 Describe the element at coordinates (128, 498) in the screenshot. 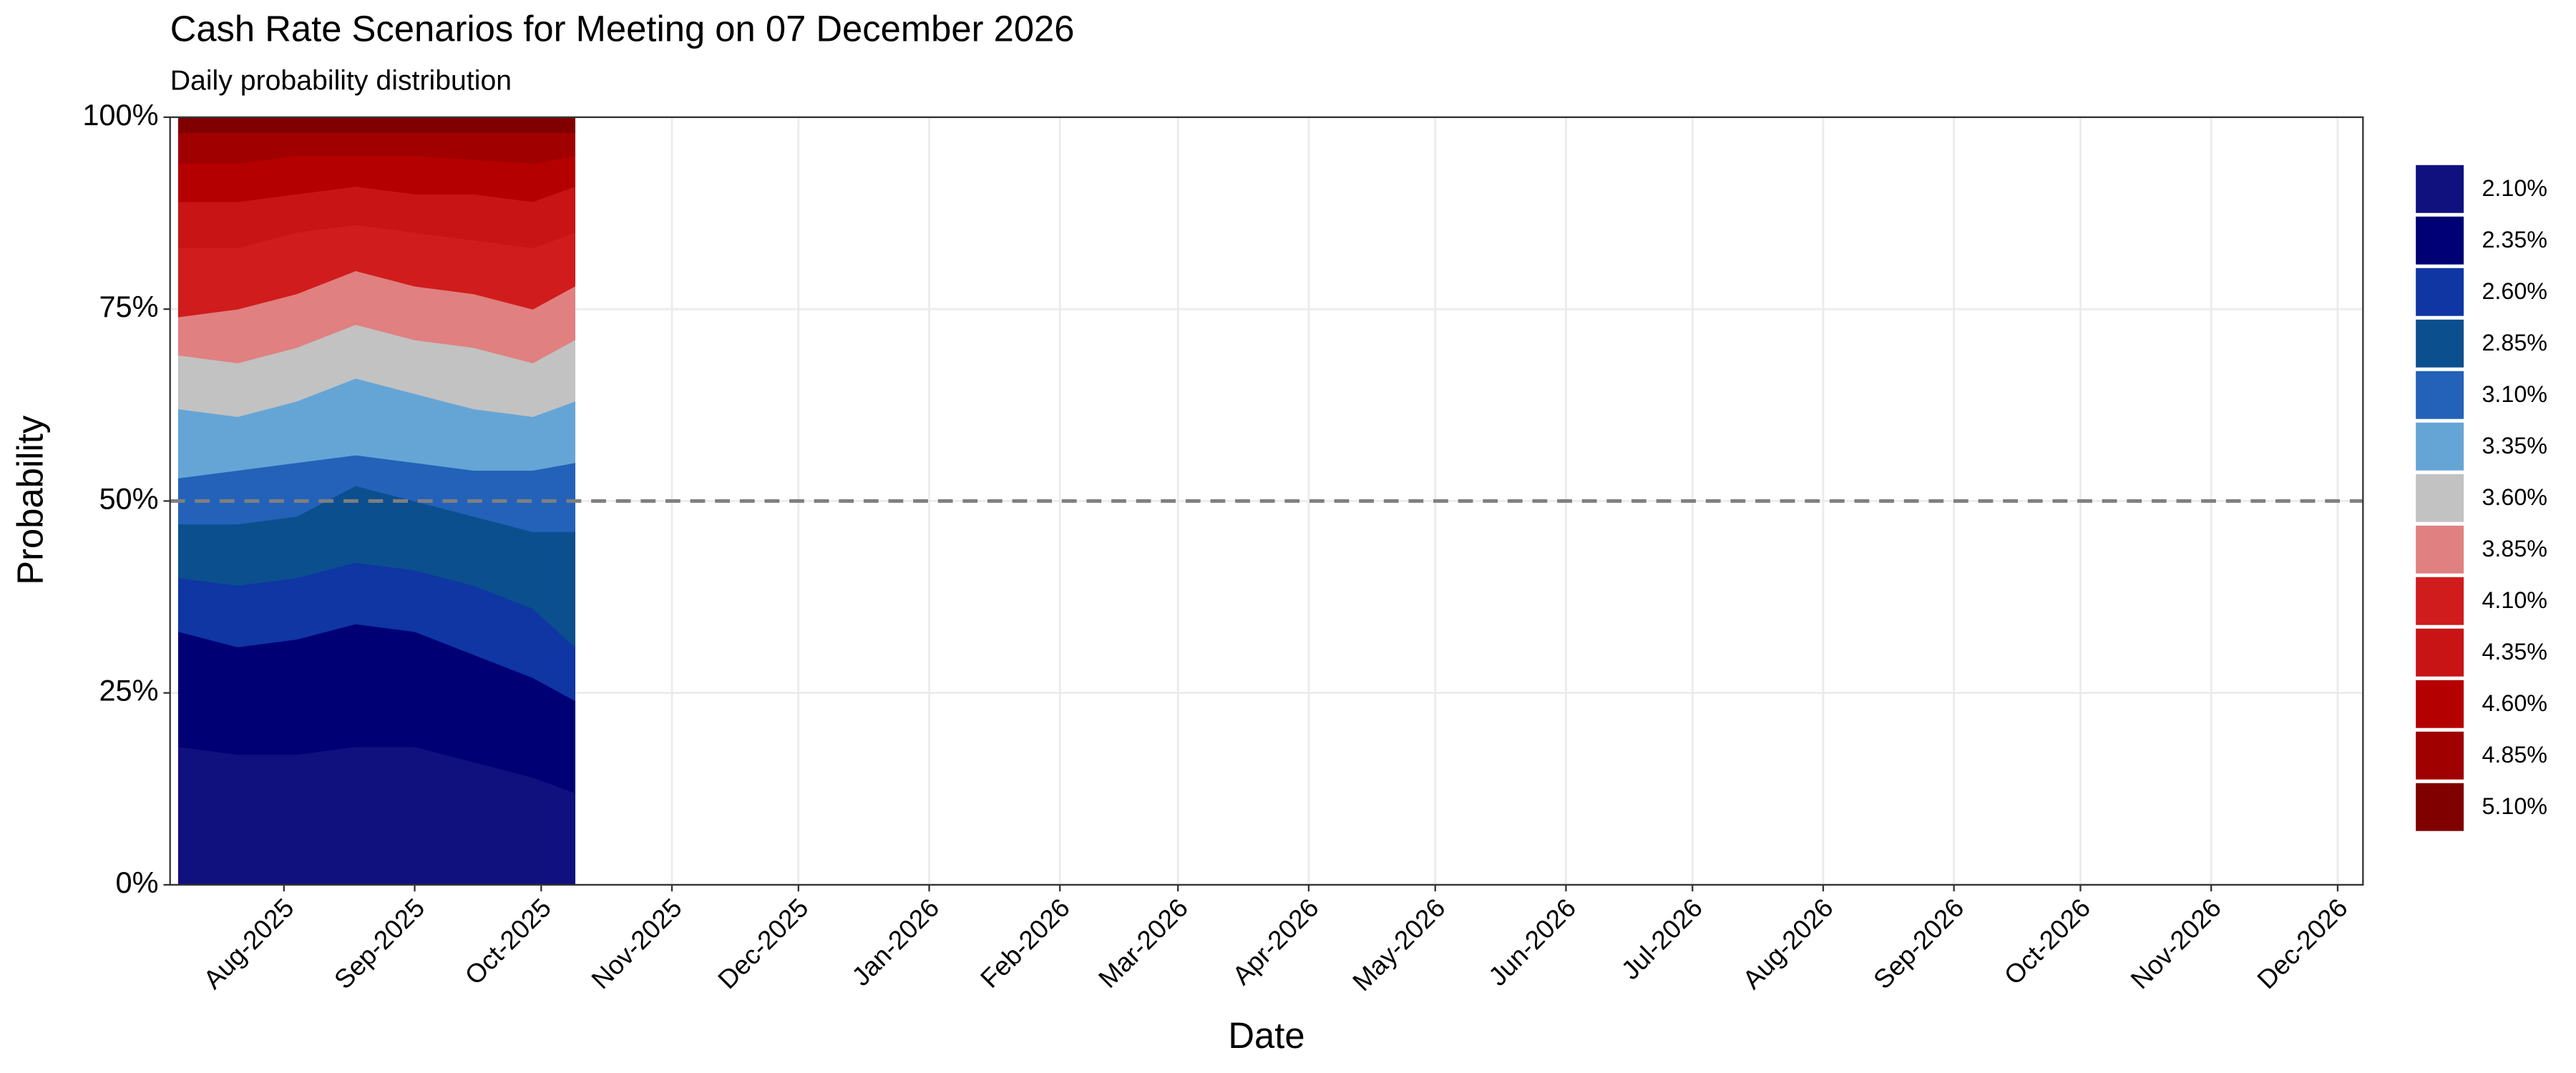

I see `y-tick-label: 50%` at that location.